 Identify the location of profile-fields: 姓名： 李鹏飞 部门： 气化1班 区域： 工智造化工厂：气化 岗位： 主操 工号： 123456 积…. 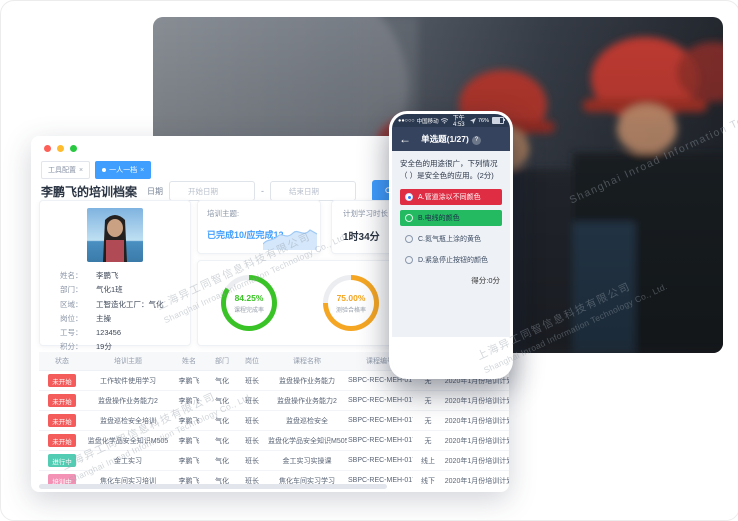
(115, 312).